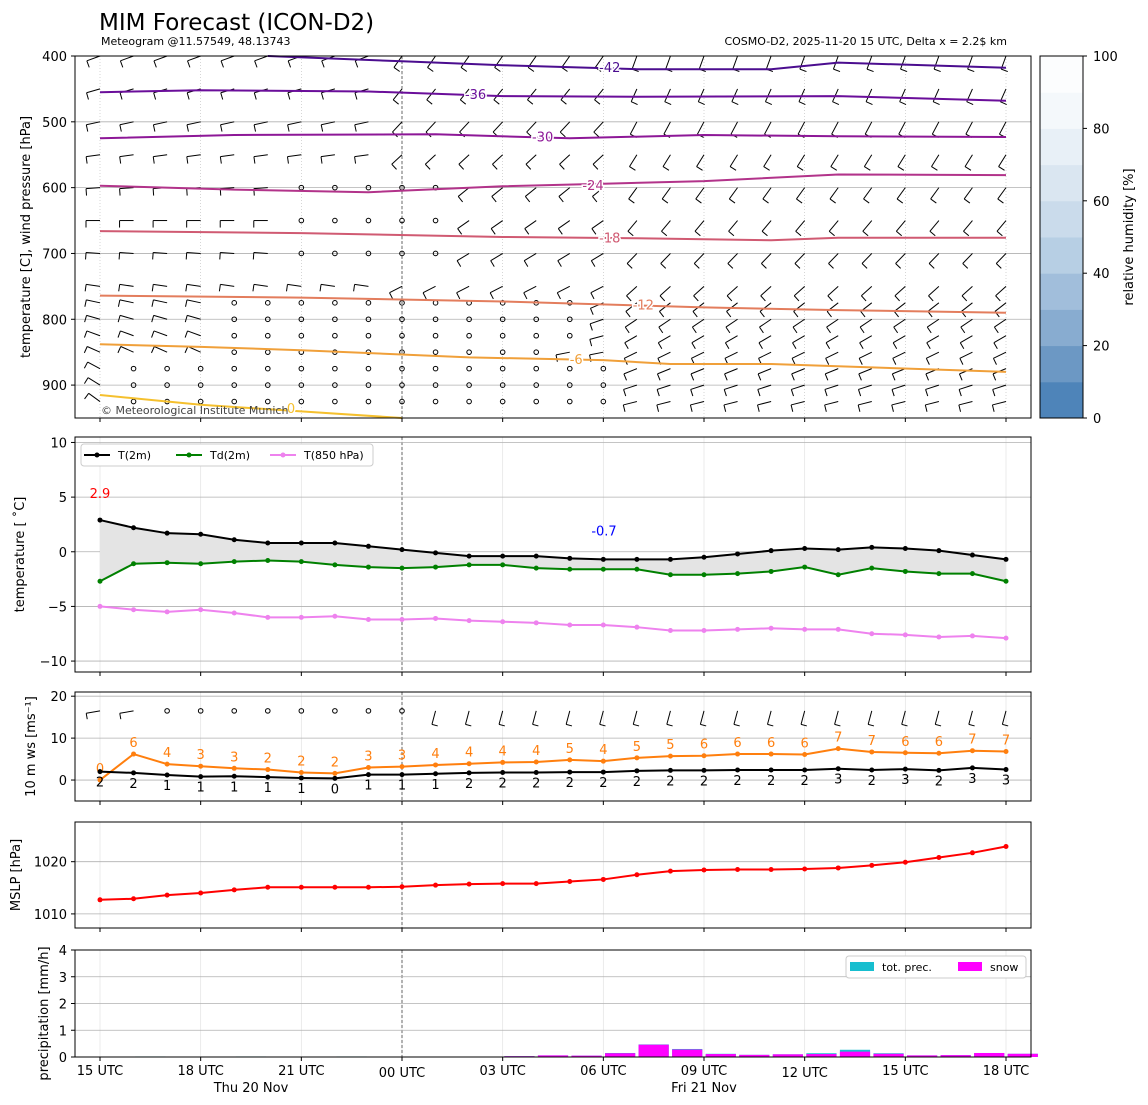 The width and height of the screenshot is (1148, 1105). Describe the element at coordinates (536, 783) in the screenshot. I see `data-label: 2` at that location.